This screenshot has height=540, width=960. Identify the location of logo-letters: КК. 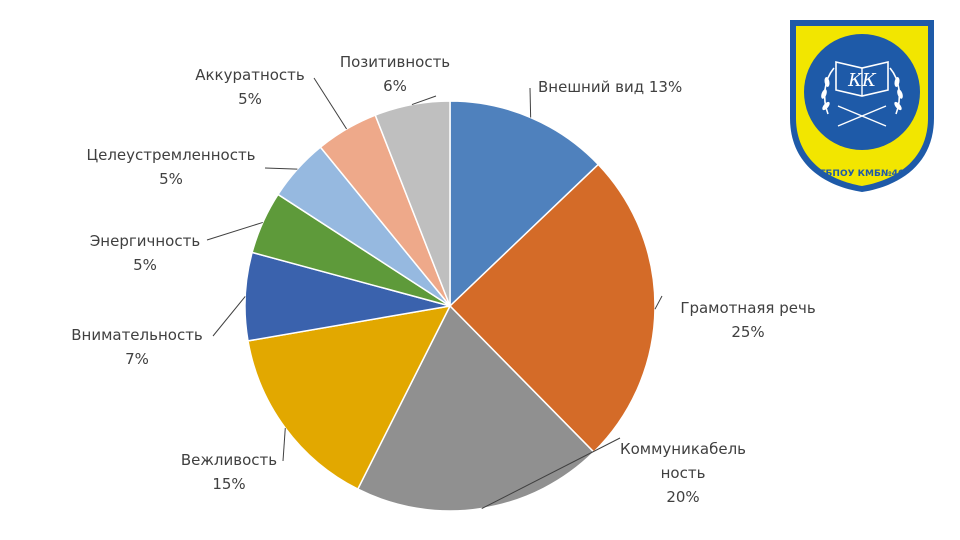
(862, 80).